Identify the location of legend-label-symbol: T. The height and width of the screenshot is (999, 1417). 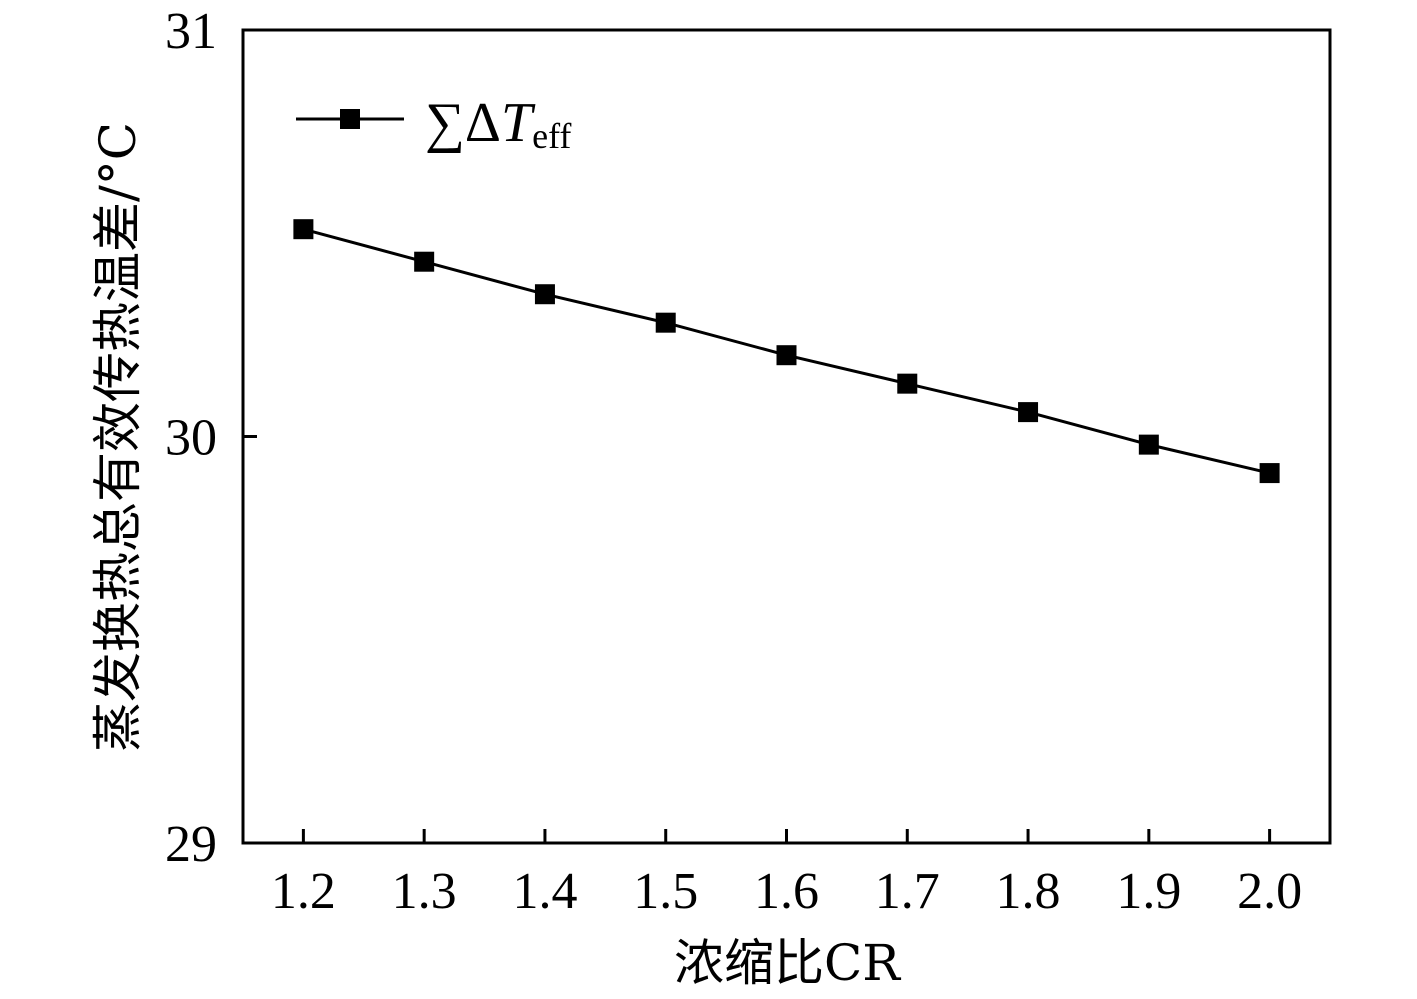
(518, 123).